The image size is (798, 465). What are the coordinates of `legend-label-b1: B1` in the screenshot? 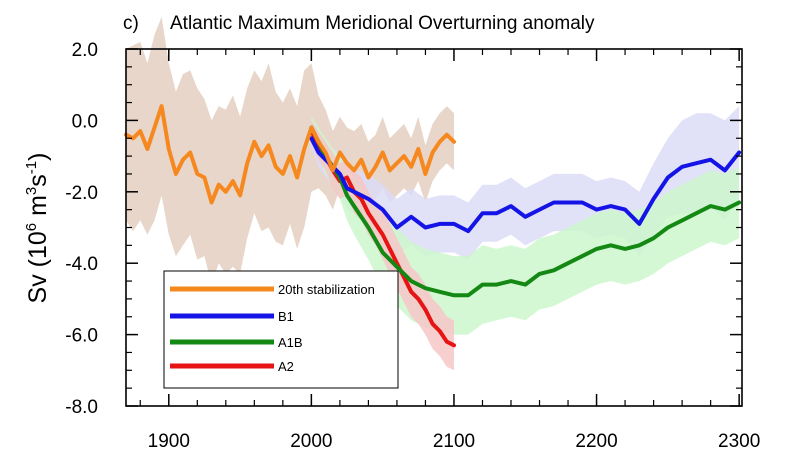 It's located at (286, 316).